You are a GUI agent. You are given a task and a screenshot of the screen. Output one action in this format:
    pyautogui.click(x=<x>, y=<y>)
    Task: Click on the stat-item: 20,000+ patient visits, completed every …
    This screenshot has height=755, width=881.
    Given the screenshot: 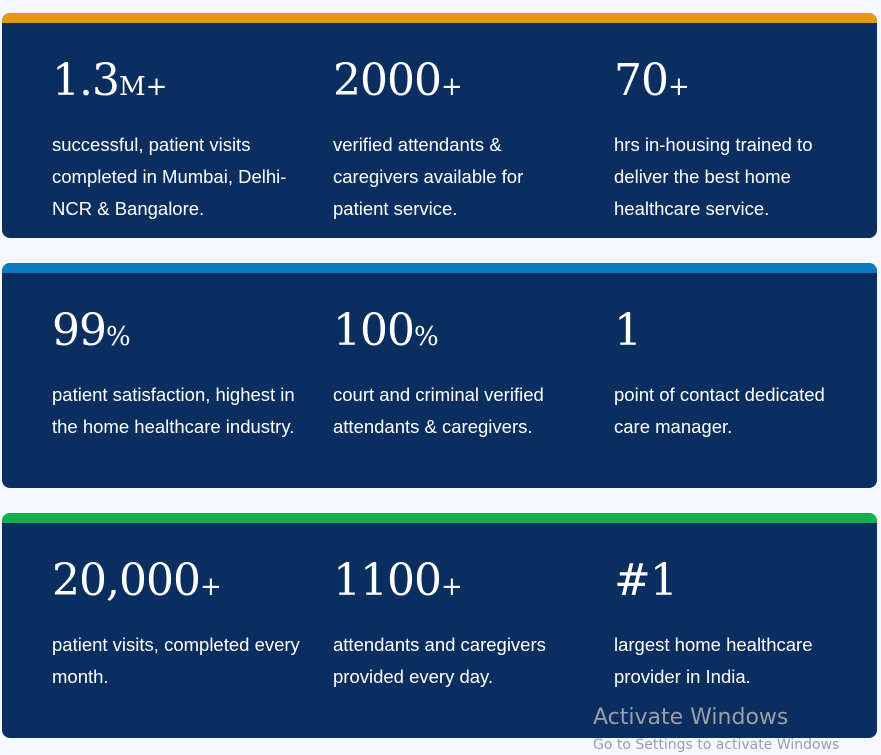 What is the action you would take?
    pyautogui.click(x=177, y=624)
    